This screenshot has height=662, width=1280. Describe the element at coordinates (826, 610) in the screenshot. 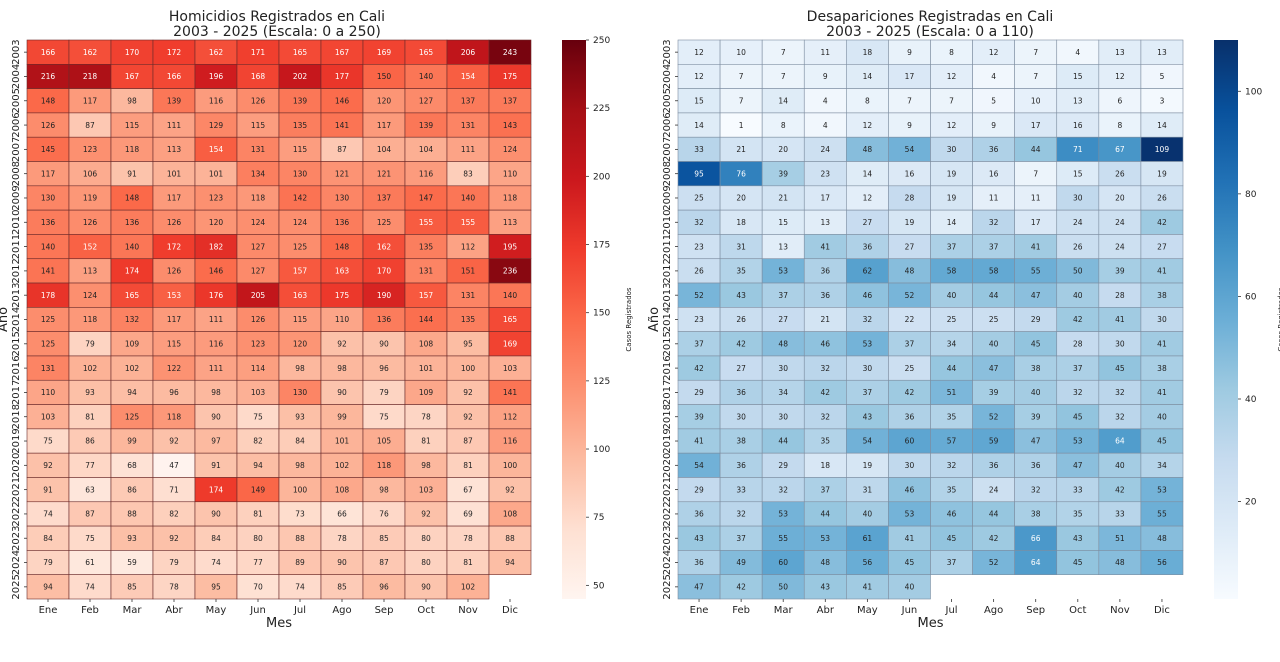

I see `x-tick-label: Abr` at that location.